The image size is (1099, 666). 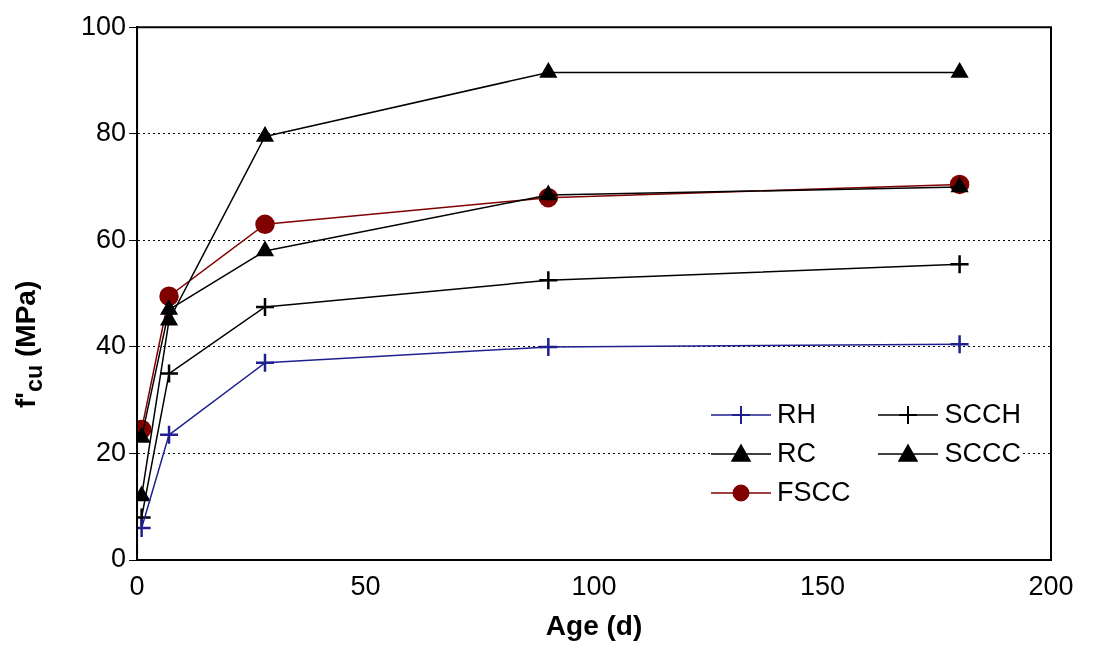 I want to click on y-tick-label: 80, so click(x=111, y=132).